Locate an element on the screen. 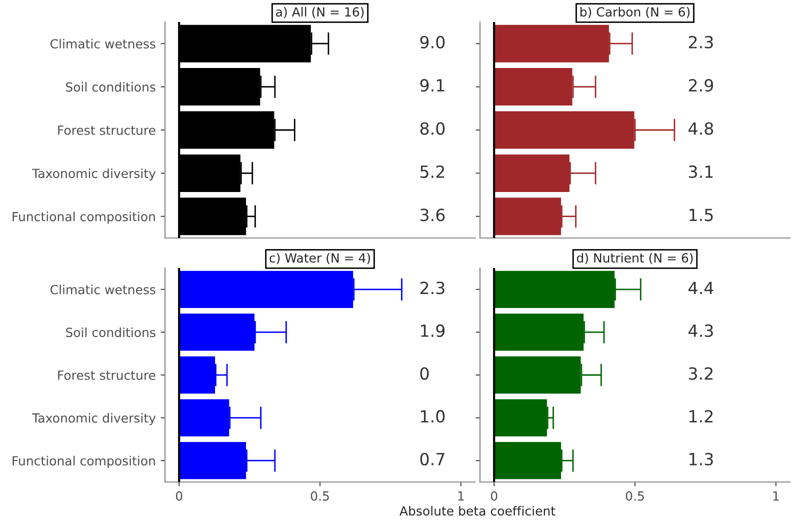  chart-title: d) Nutrient (N = 6) is located at coordinates (634, 258).